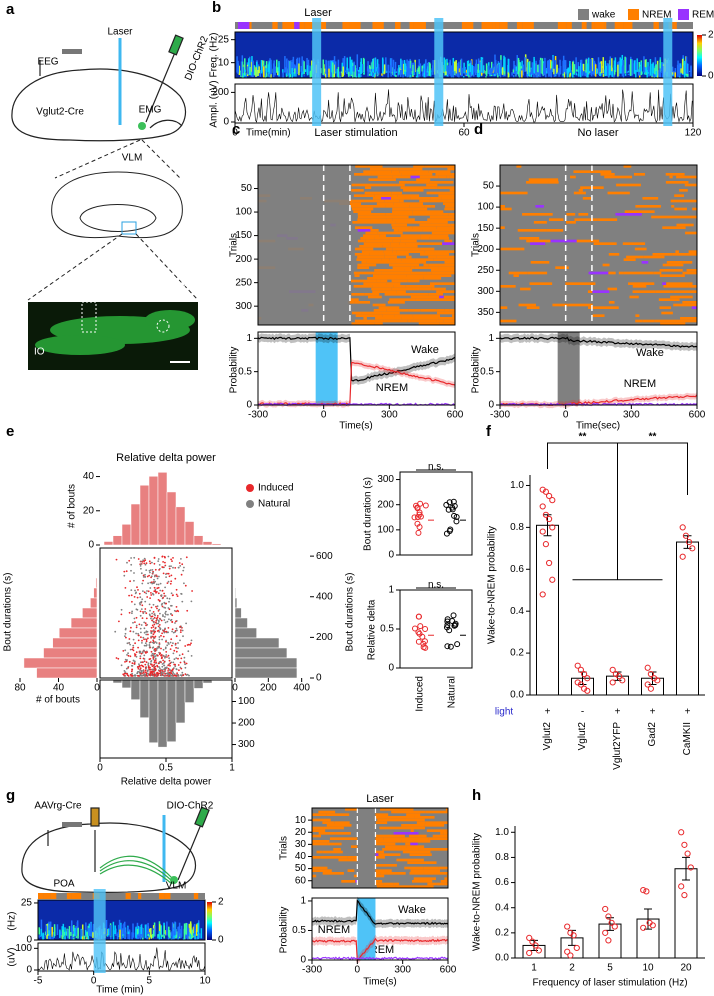 The width and height of the screenshot is (714, 996). What do you see at coordinates (583, 437) in the screenshot?
I see `significance-label: **` at bounding box center [583, 437].